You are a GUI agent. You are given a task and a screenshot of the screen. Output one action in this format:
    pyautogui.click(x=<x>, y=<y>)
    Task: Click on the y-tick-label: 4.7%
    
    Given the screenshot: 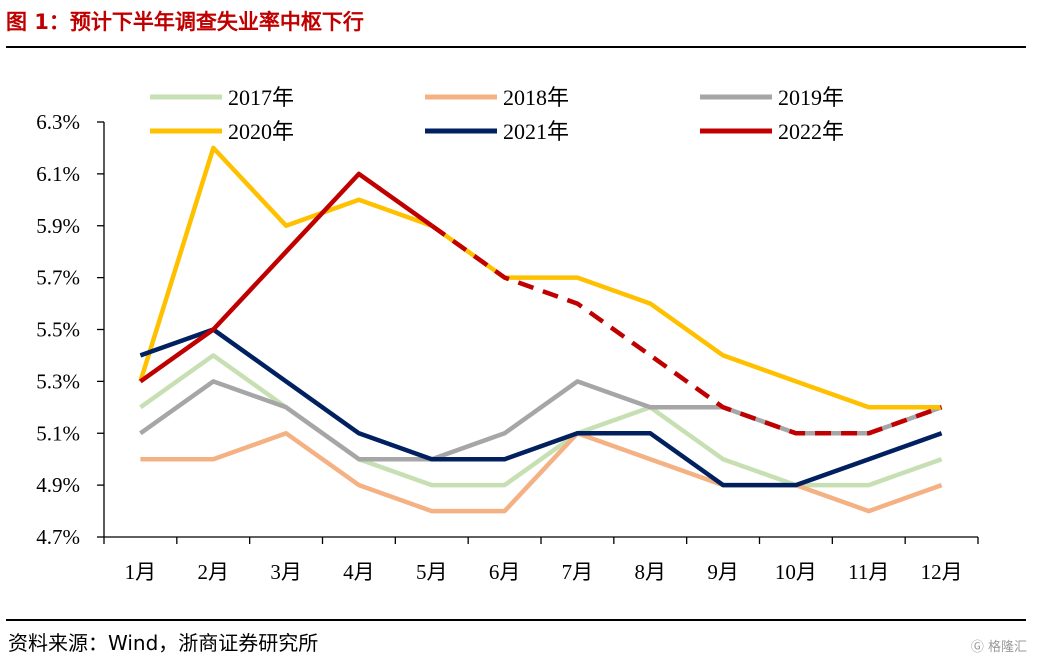 What is the action you would take?
    pyautogui.click(x=58, y=537)
    